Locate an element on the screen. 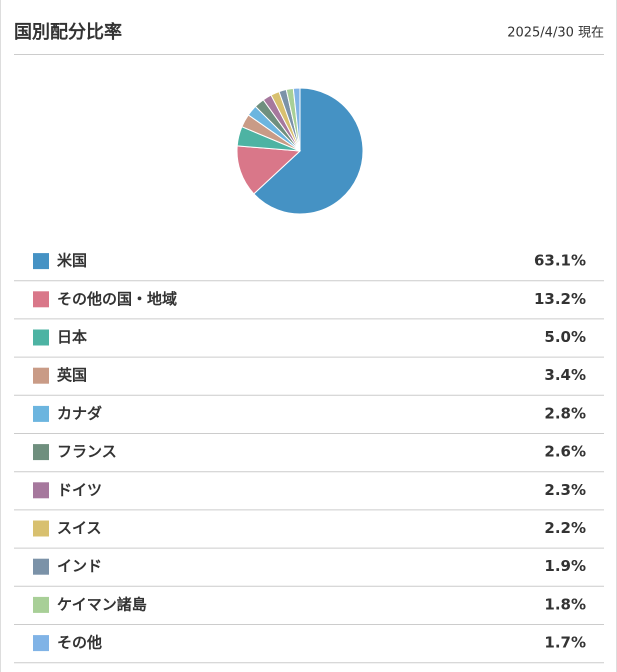 Image resolution: width=617 pixels, height=672 pixels. chart-title: 国別配分比率 is located at coordinates (68, 32).